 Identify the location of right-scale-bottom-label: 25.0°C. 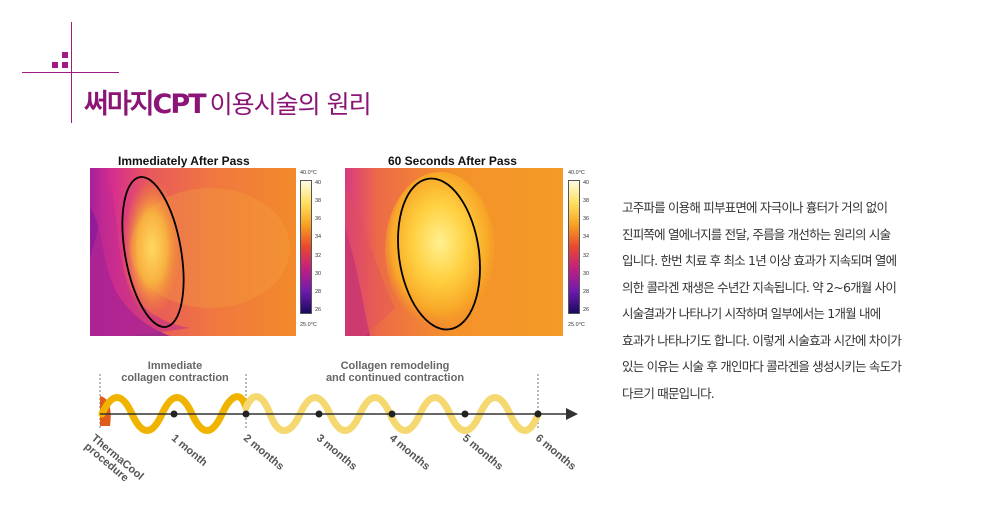
(576, 325).